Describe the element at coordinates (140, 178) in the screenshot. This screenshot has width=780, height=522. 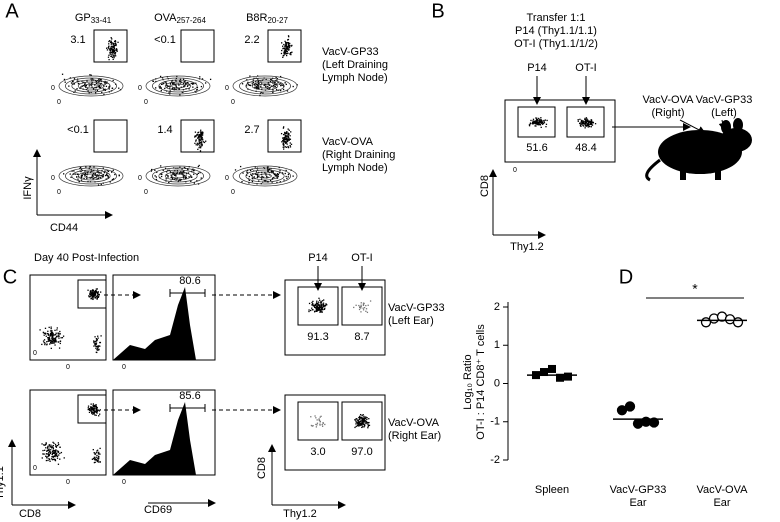
I see `axis-zero: 0` at that location.